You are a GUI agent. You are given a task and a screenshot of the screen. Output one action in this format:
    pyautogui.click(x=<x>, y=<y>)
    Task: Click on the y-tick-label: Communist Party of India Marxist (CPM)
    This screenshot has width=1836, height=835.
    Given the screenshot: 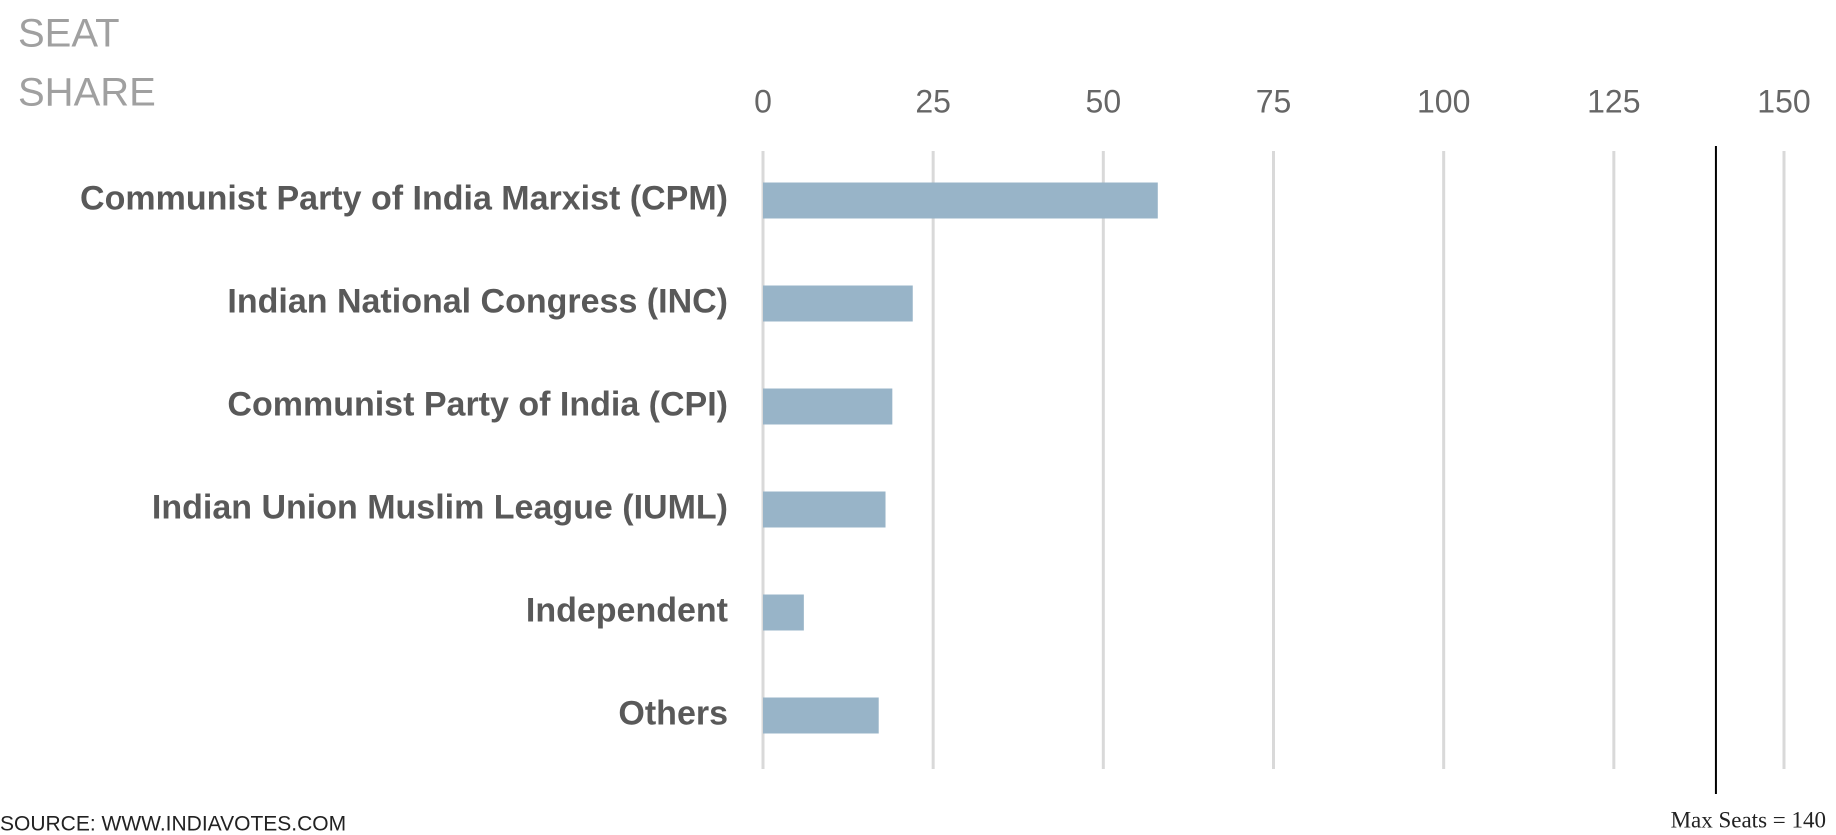 What is the action you would take?
    pyautogui.click(x=404, y=198)
    